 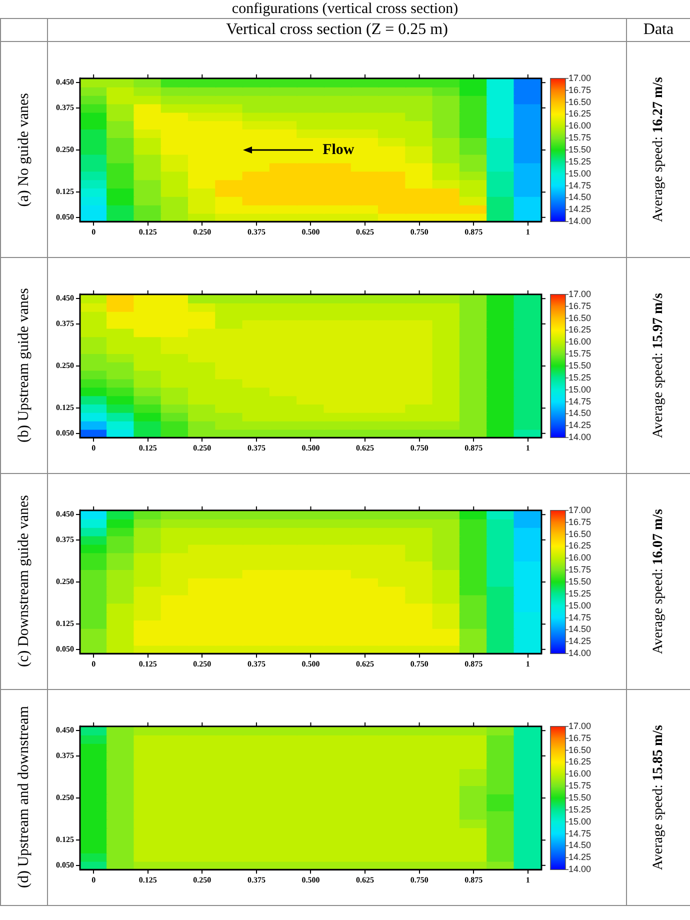 What do you see at coordinates (658, 30) in the screenshot?
I see `text: Data` at bounding box center [658, 30].